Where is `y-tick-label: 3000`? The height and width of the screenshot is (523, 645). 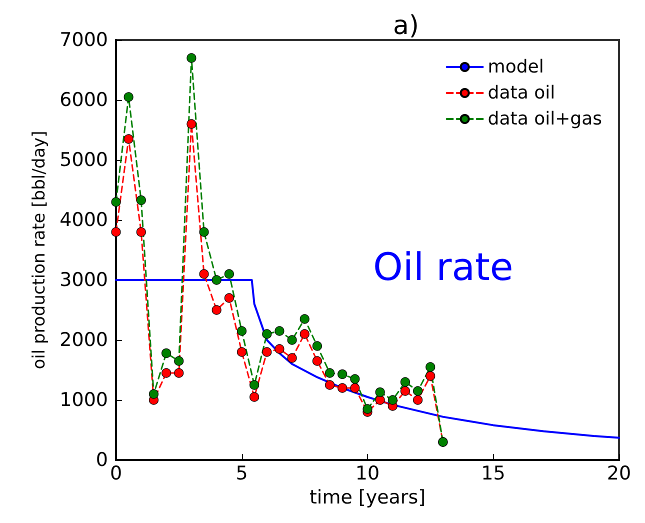 y-tick-label: 3000 is located at coordinates (84, 280).